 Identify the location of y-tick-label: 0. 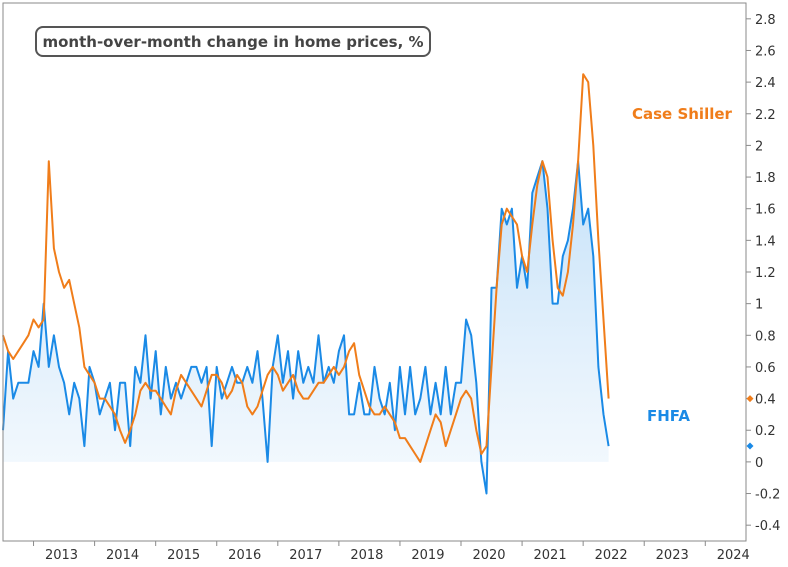
(759, 463).